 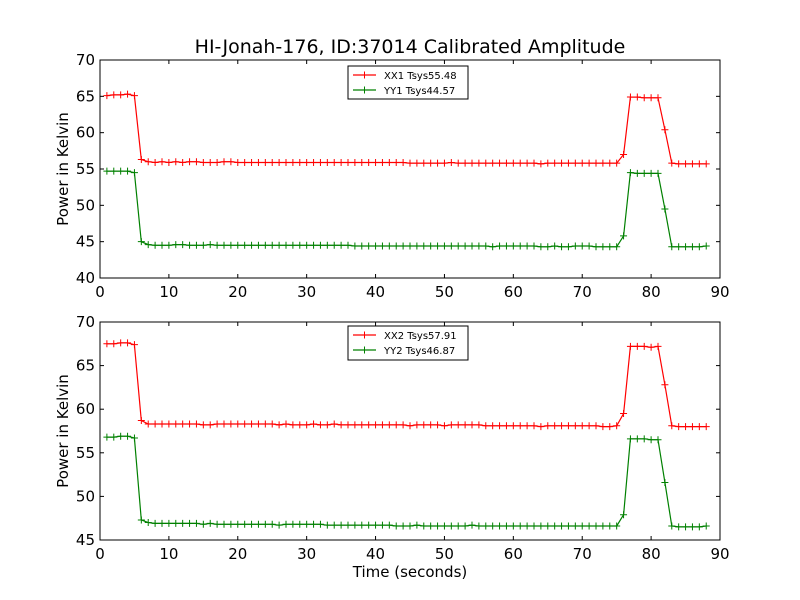 What do you see at coordinates (513, 554) in the screenshot?
I see `x-tick-label: 60` at bounding box center [513, 554].